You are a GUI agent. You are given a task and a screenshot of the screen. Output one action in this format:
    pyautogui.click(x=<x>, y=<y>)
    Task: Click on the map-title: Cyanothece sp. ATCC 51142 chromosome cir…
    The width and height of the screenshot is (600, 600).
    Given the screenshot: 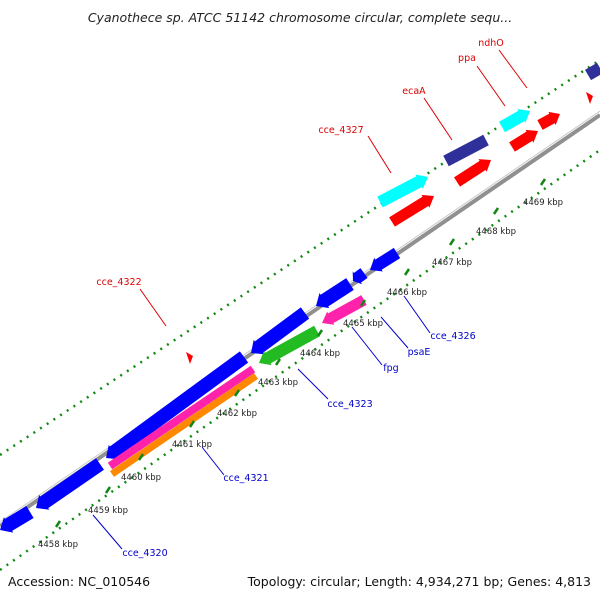 What is the action you would take?
    pyautogui.click(x=300, y=17)
    